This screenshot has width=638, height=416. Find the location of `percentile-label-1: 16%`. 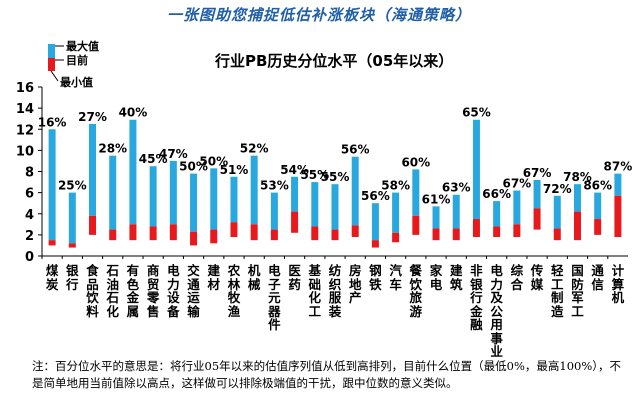

percentile-label-1: 16% is located at coordinates (52, 122).